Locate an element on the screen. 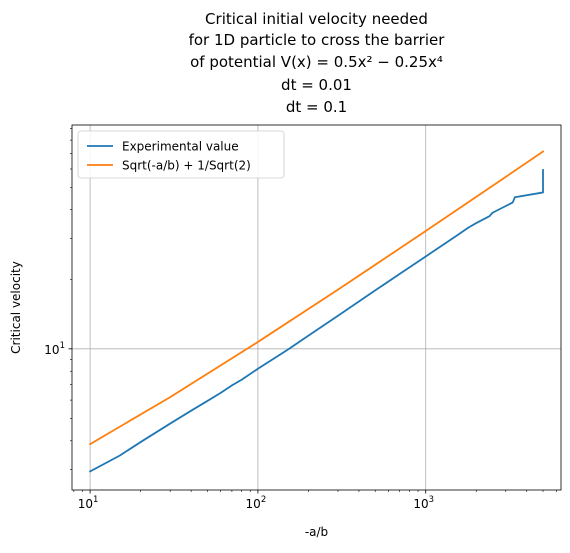 The width and height of the screenshot is (570, 553). legend-box is located at coordinates (181, 154).